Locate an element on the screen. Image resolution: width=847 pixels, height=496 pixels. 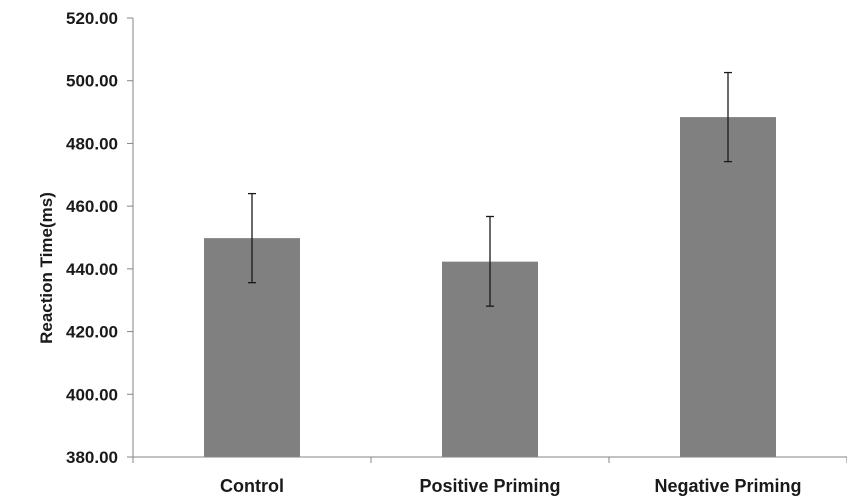
x-tick-label: Negative Priming is located at coordinates (727, 486).